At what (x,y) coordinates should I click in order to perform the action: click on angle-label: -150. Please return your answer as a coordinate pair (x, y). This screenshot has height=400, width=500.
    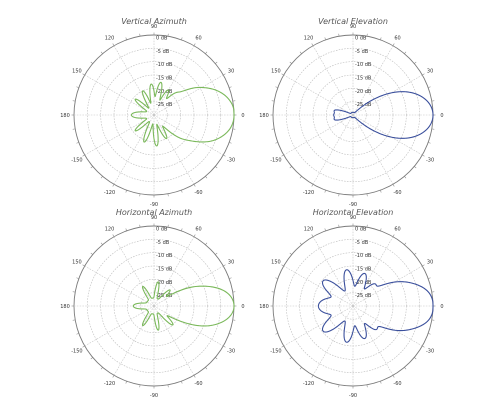
    Looking at the image, I should click on (275, 351).